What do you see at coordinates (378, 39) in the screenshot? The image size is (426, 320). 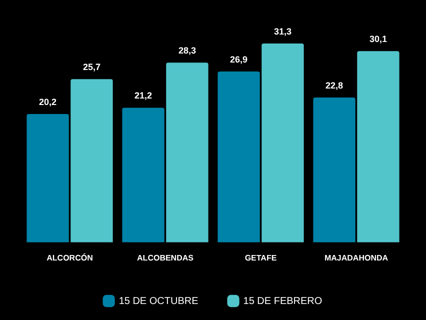 I see `data-label: 30,1` at bounding box center [378, 39].